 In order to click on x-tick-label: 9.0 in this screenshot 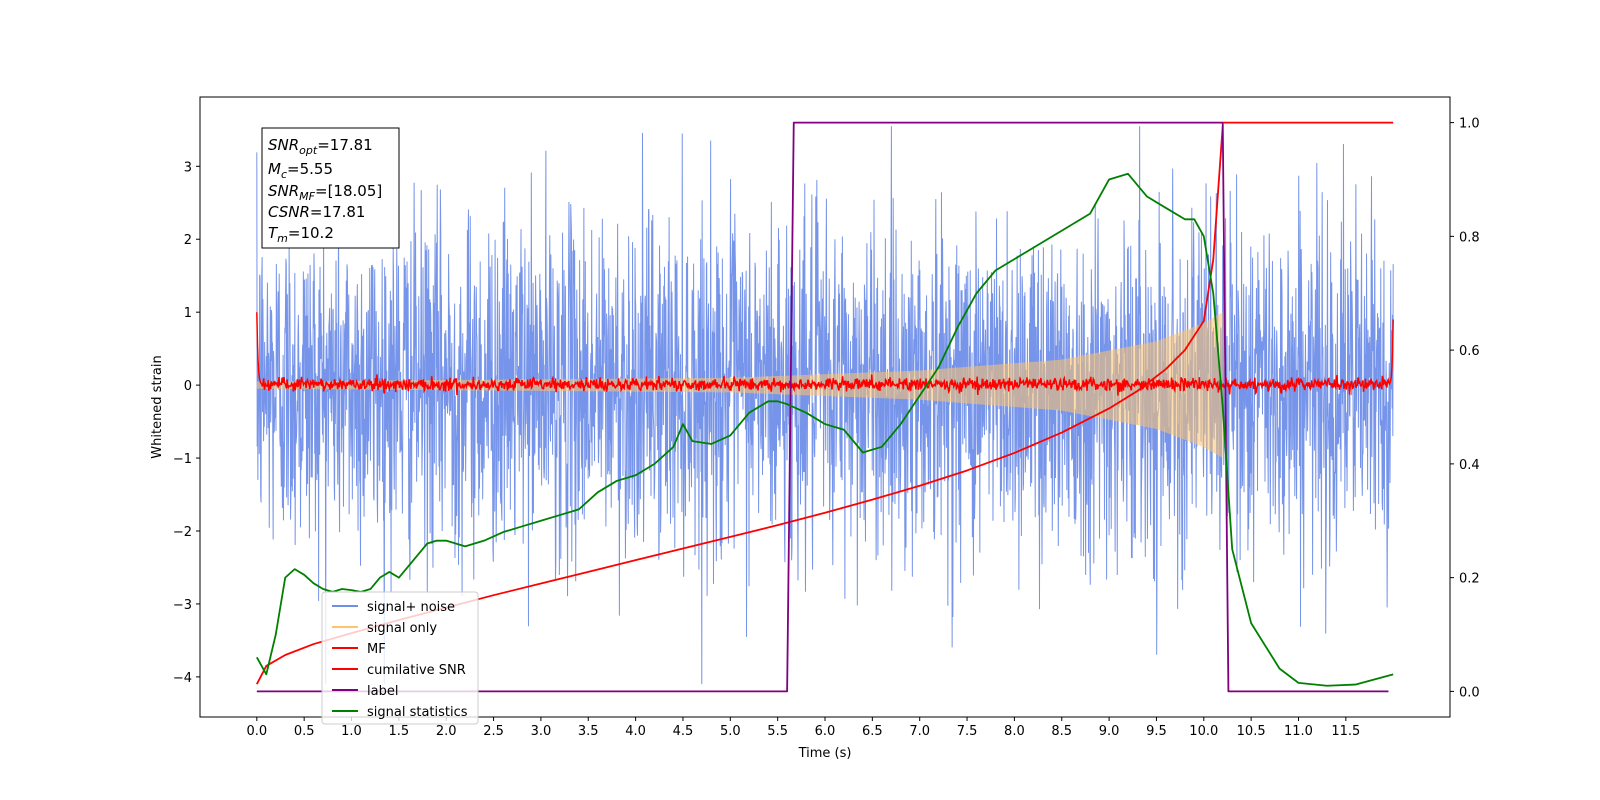, I will do `click(1109, 731)`.